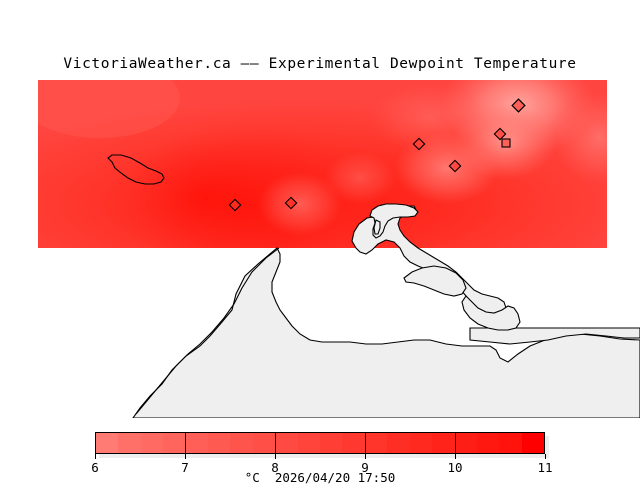  I want to click on field-cool-blob-east, so click(580, 138).